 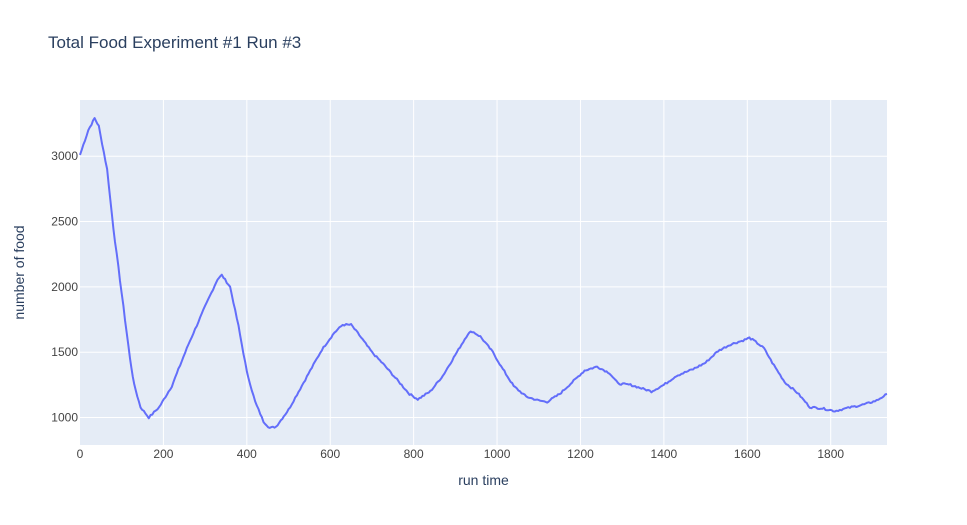 I want to click on x-tick-label: 0, so click(x=80, y=454).